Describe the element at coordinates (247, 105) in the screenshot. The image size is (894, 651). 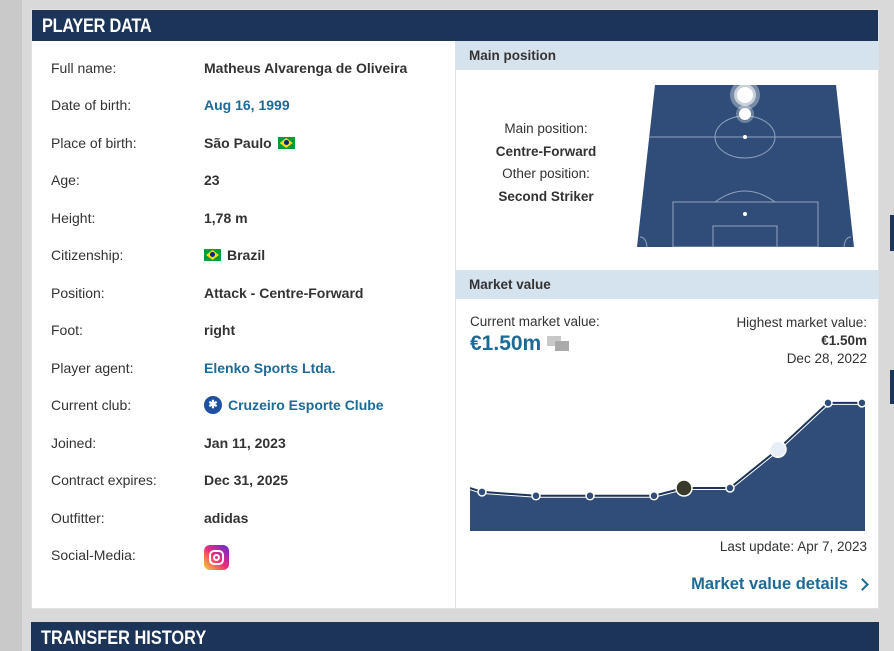
I see `date-of-birth-link: Aug 16, 1999` at that location.